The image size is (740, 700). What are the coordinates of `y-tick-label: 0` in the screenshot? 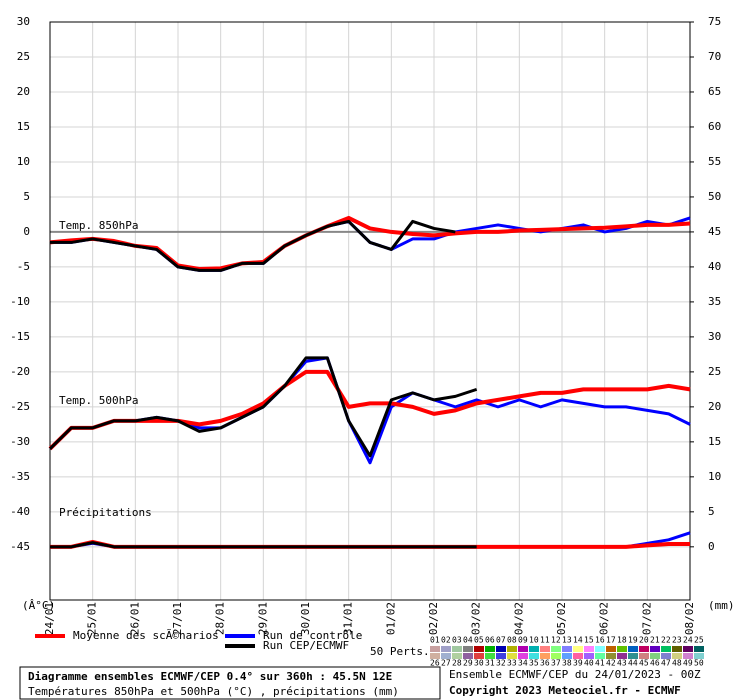 It's located at (26, 231).